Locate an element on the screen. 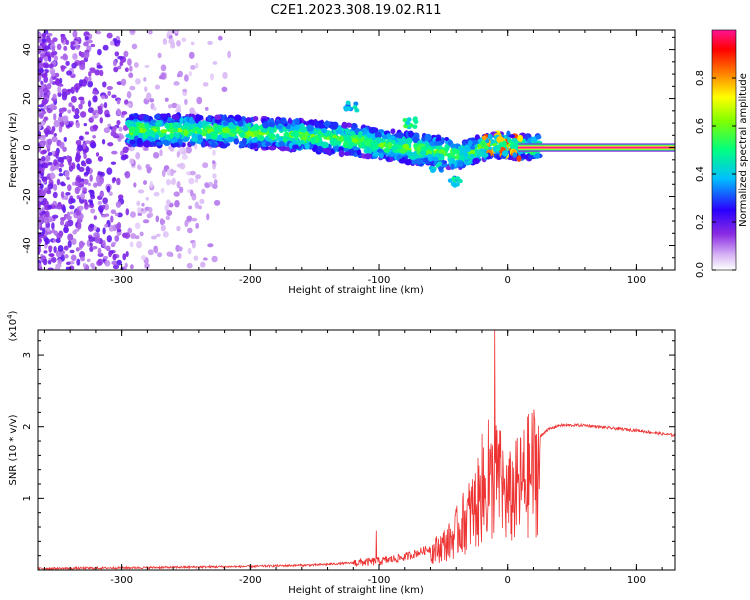 Image resolution: width=750 pixels, height=600 pixels. colorbar-tick-label: 0.6 is located at coordinates (700, 126).